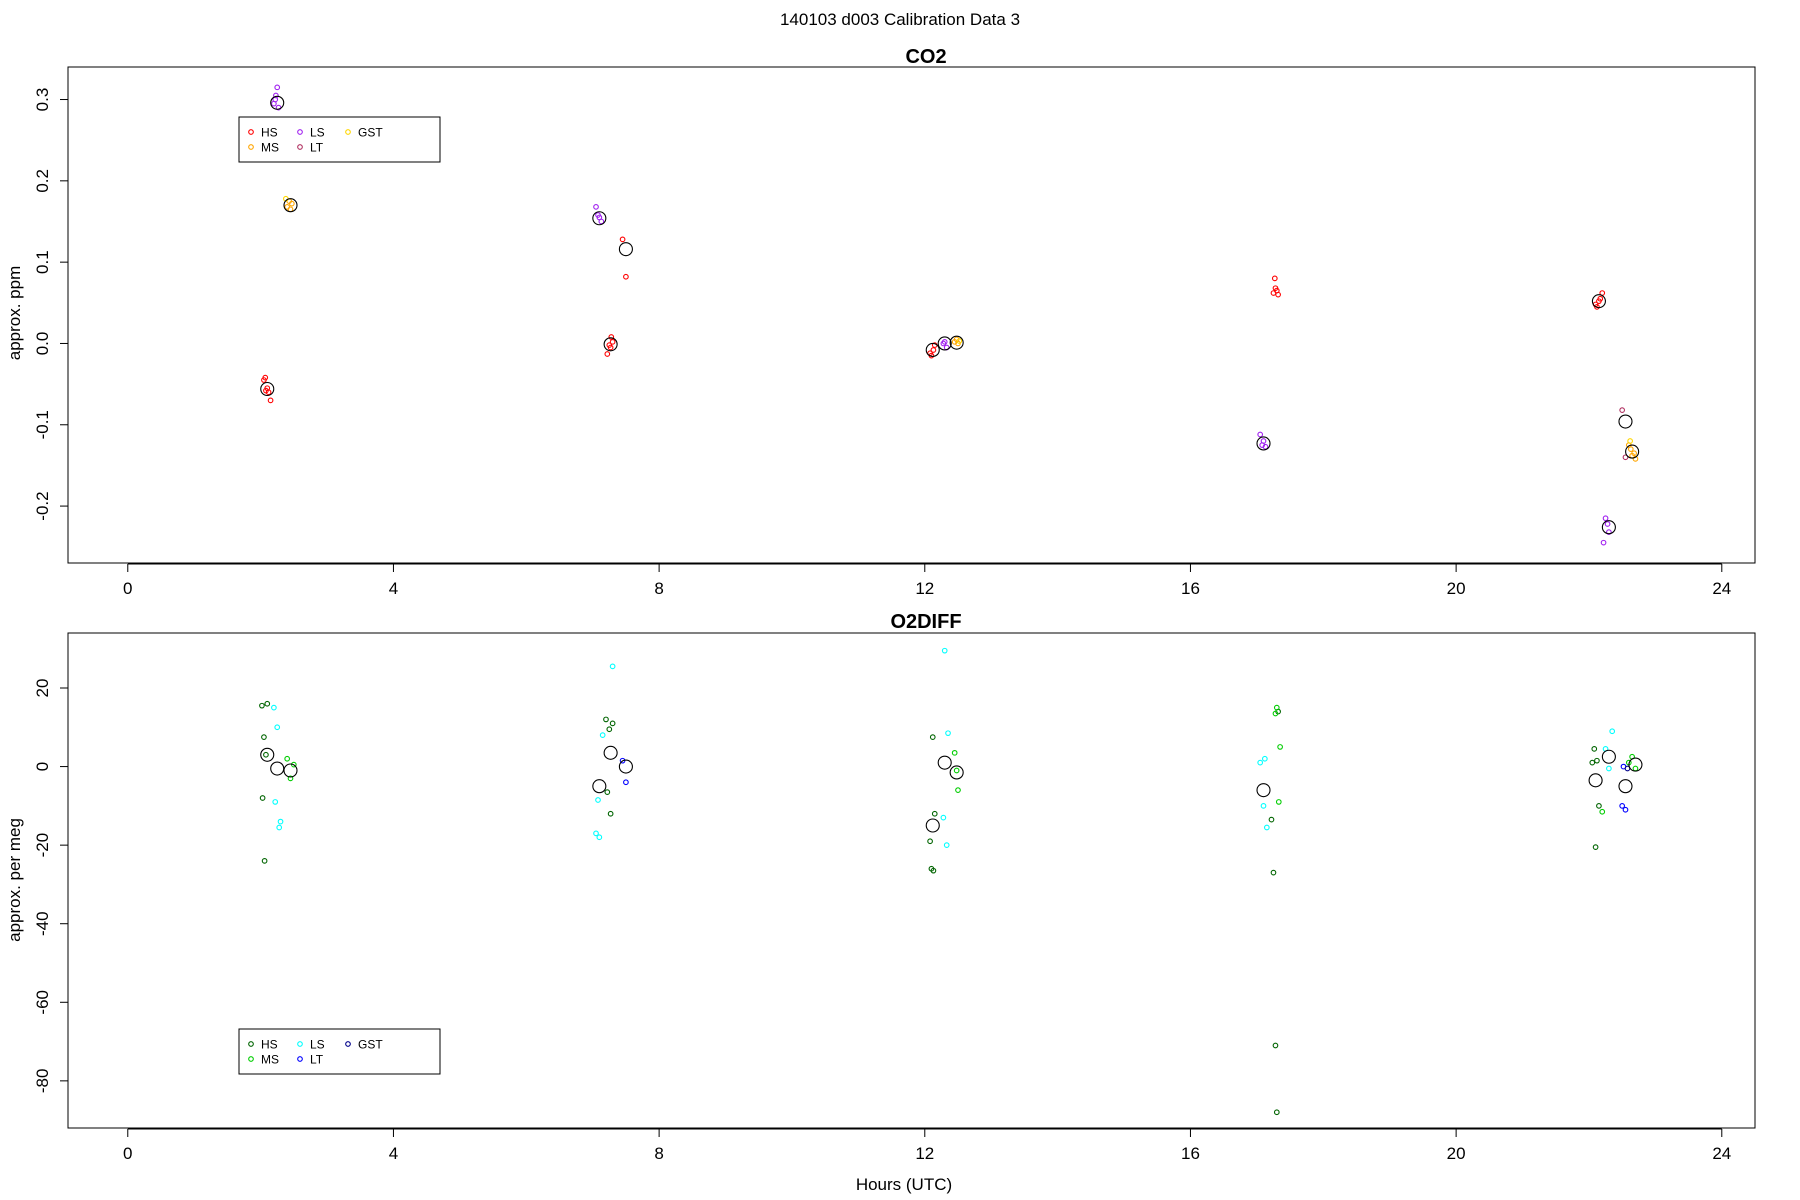 This screenshot has height=1200, width=1800. I want to click on co2-point-gst, so click(1630, 441).